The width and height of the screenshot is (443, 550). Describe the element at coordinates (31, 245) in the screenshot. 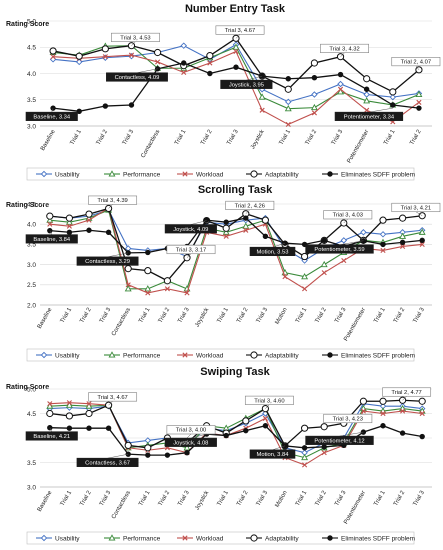

I see `y-tick-label: 3.5` at that location.